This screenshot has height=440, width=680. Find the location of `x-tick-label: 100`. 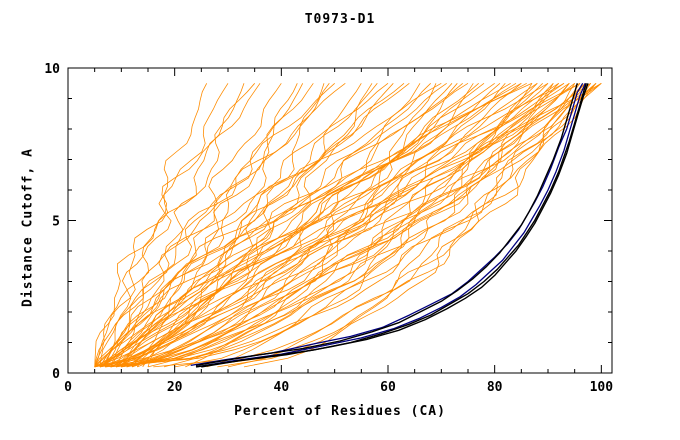

x-tick-label: 100 is located at coordinates (602, 387).